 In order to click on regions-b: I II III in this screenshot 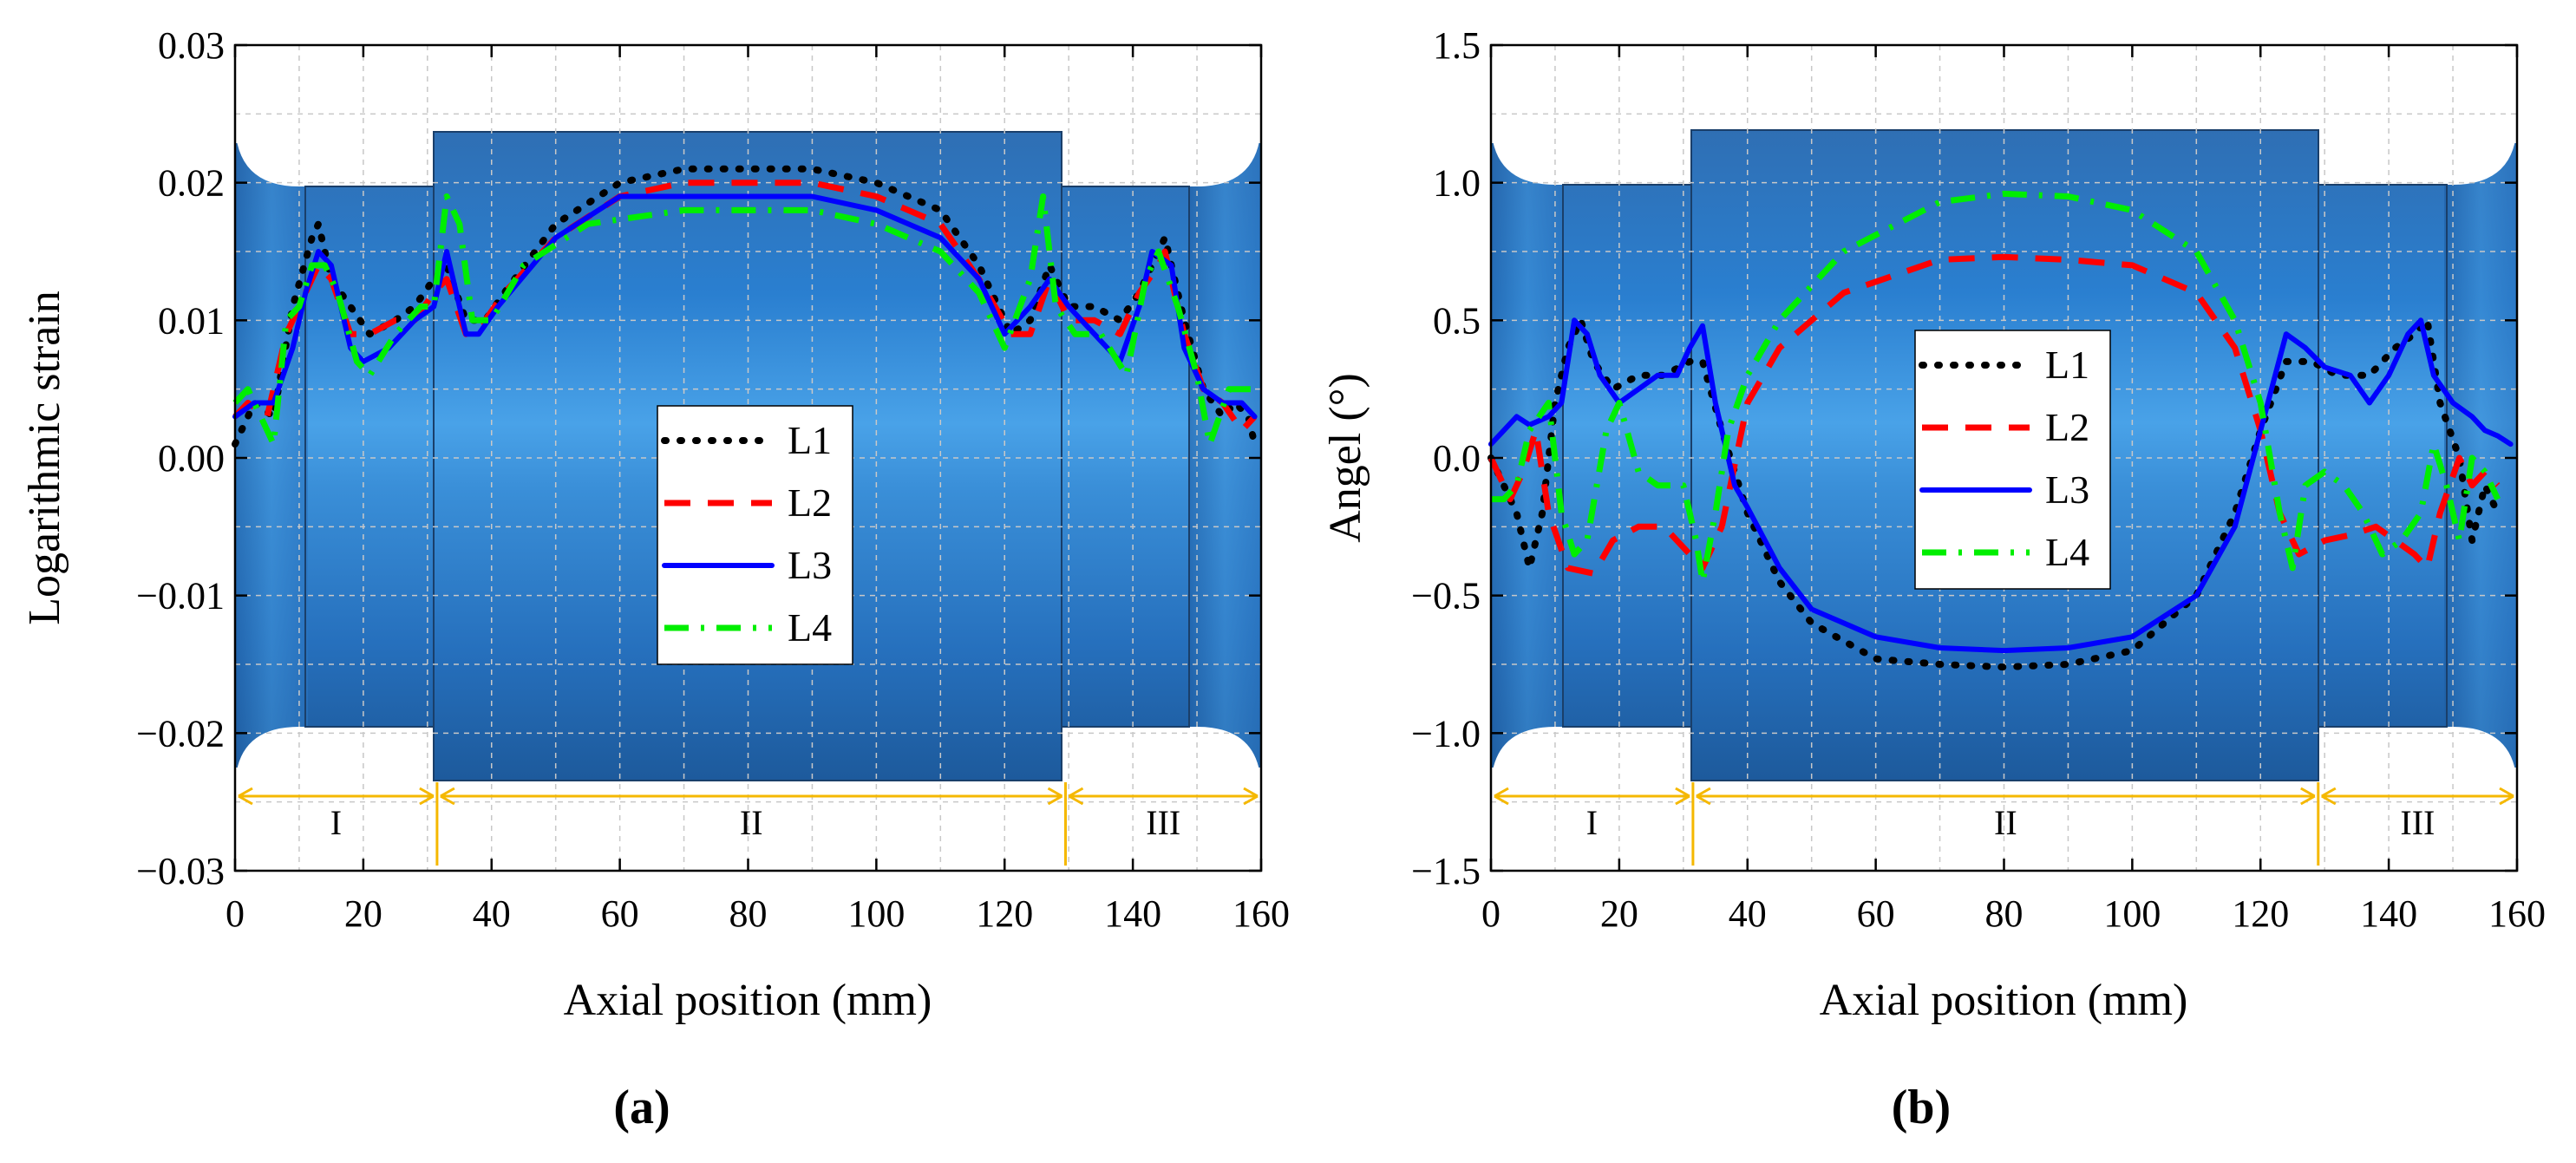, I will do `click(2004, 824)`.